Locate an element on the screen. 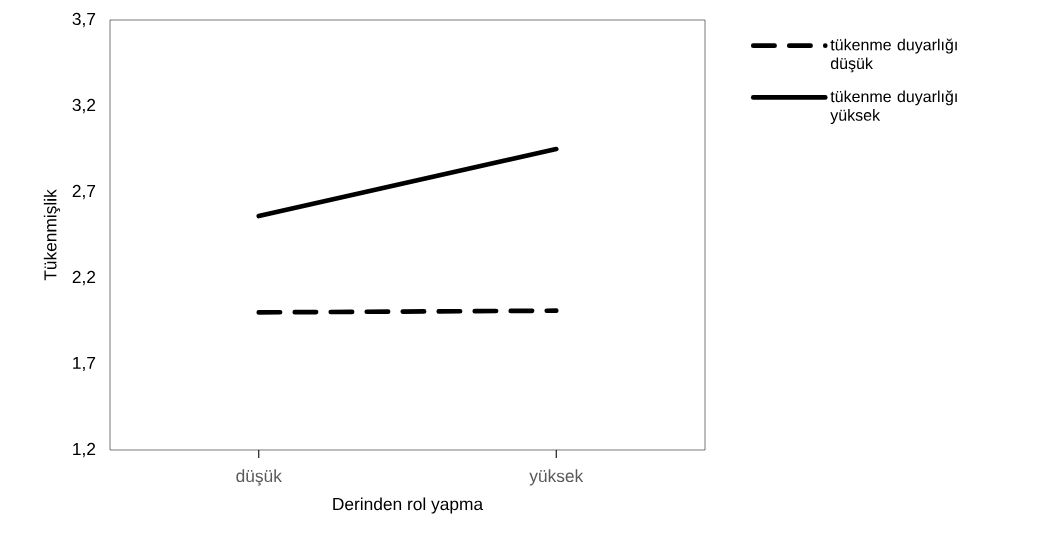  y-tick-label: 2,7 is located at coordinates (84, 192).